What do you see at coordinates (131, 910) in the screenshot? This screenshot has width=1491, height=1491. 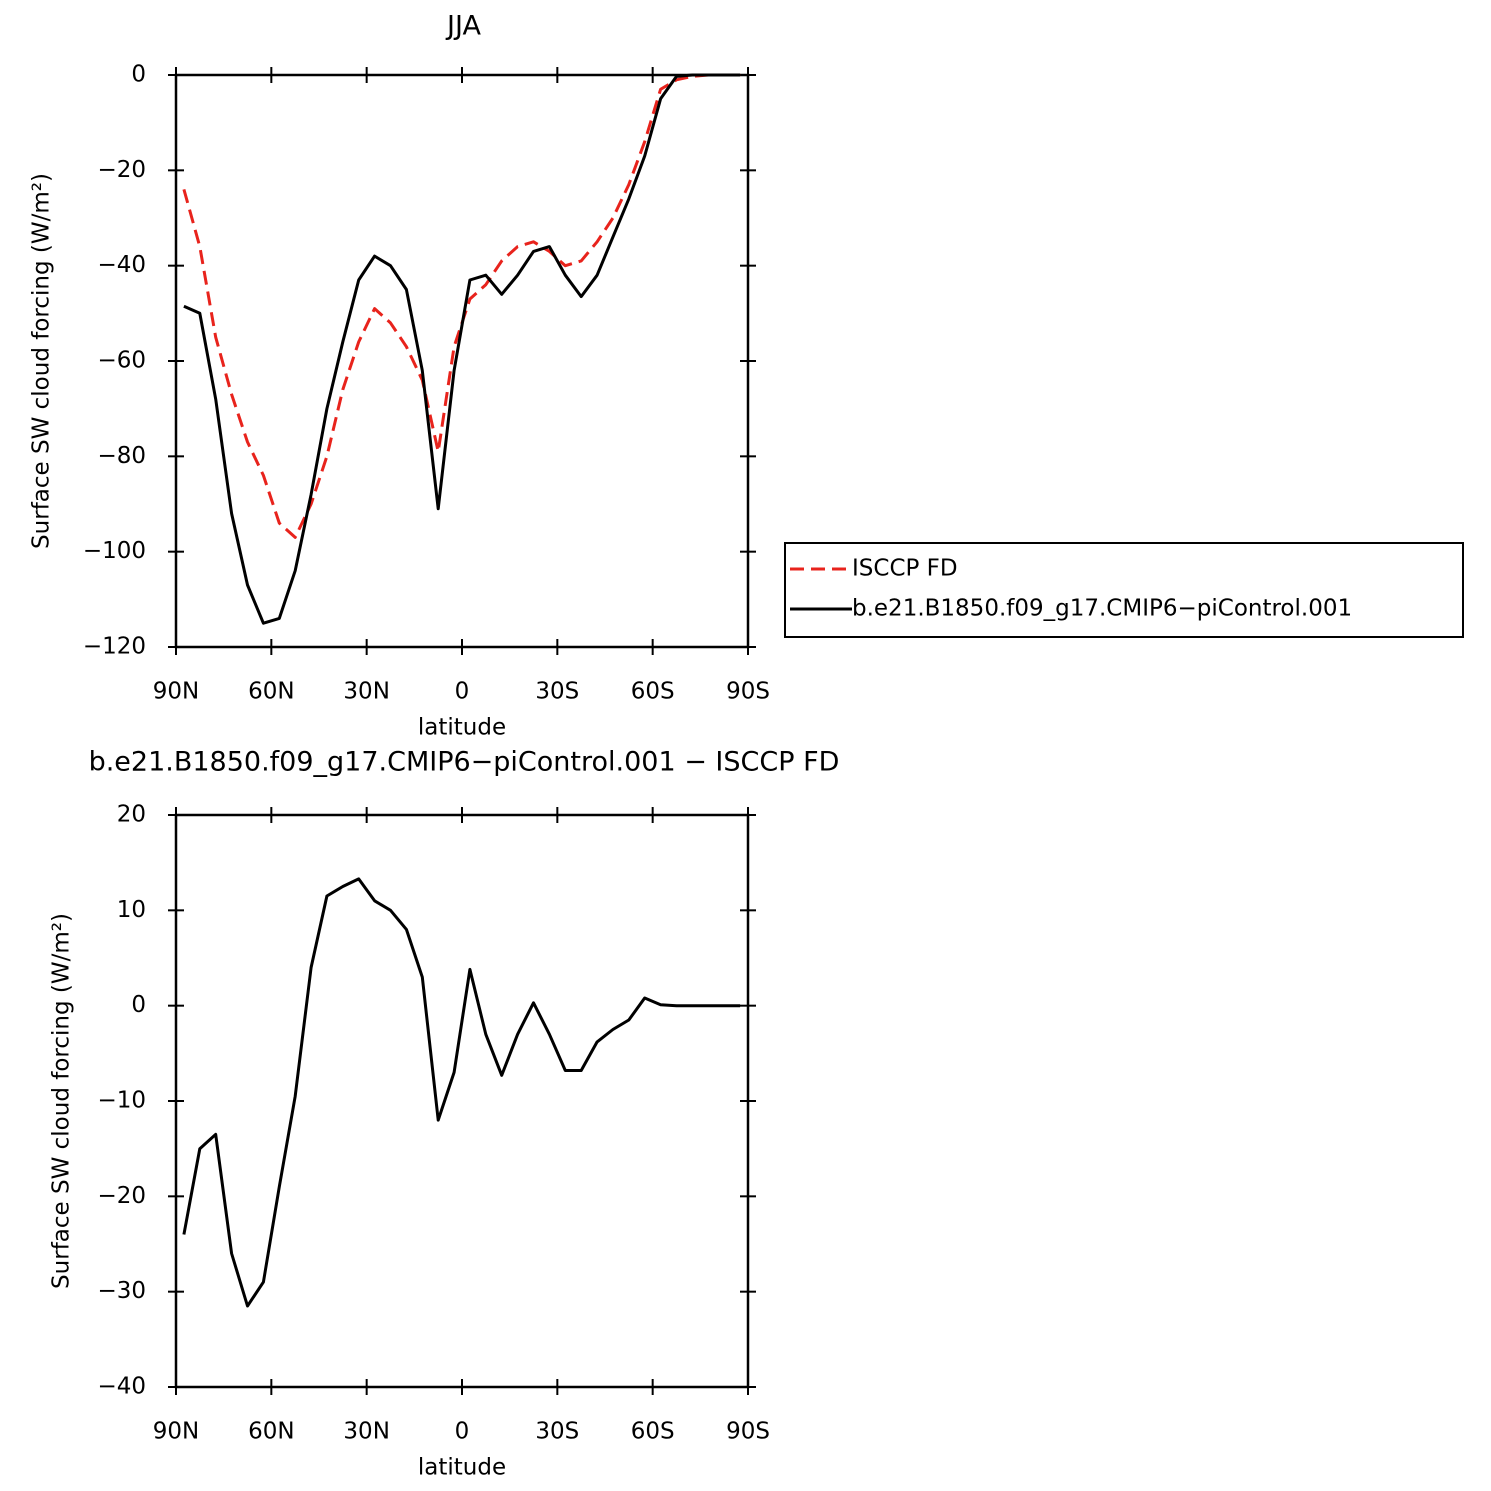 I see `y-tick-label: 10` at bounding box center [131, 910].